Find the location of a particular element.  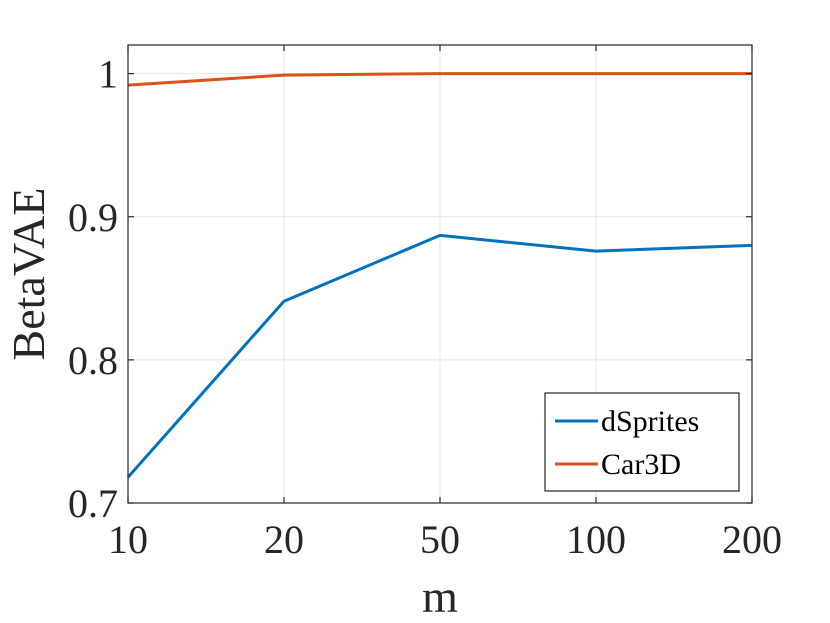

y-tick-label: 0.7 is located at coordinates (93, 503).